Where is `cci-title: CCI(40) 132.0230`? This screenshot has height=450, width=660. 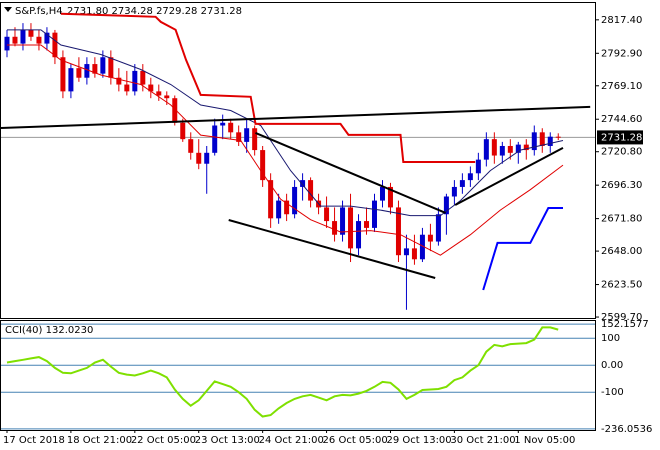 cci-title: CCI(40) 132.0230 is located at coordinates (49, 330).